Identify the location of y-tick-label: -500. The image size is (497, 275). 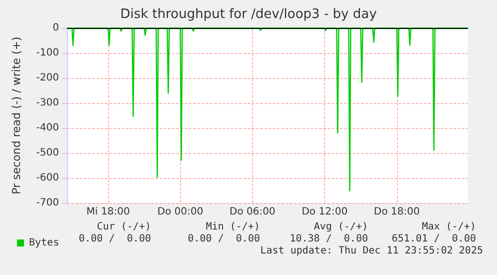
(47, 153).